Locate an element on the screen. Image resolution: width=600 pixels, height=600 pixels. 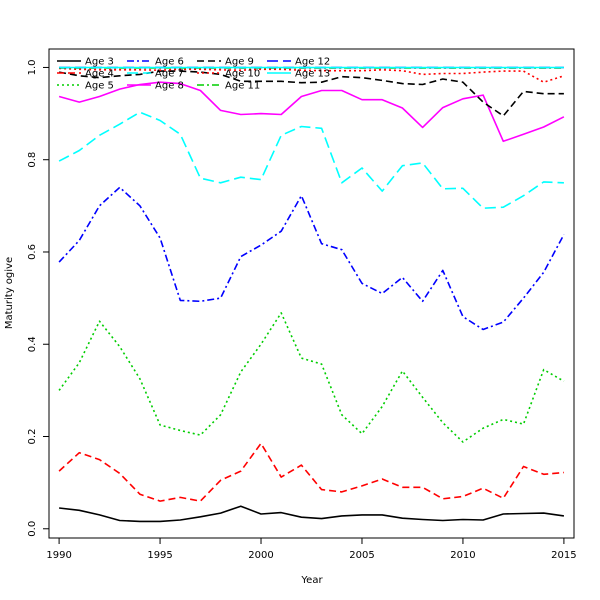
y-tick-label: 0.2 is located at coordinates (32, 437).